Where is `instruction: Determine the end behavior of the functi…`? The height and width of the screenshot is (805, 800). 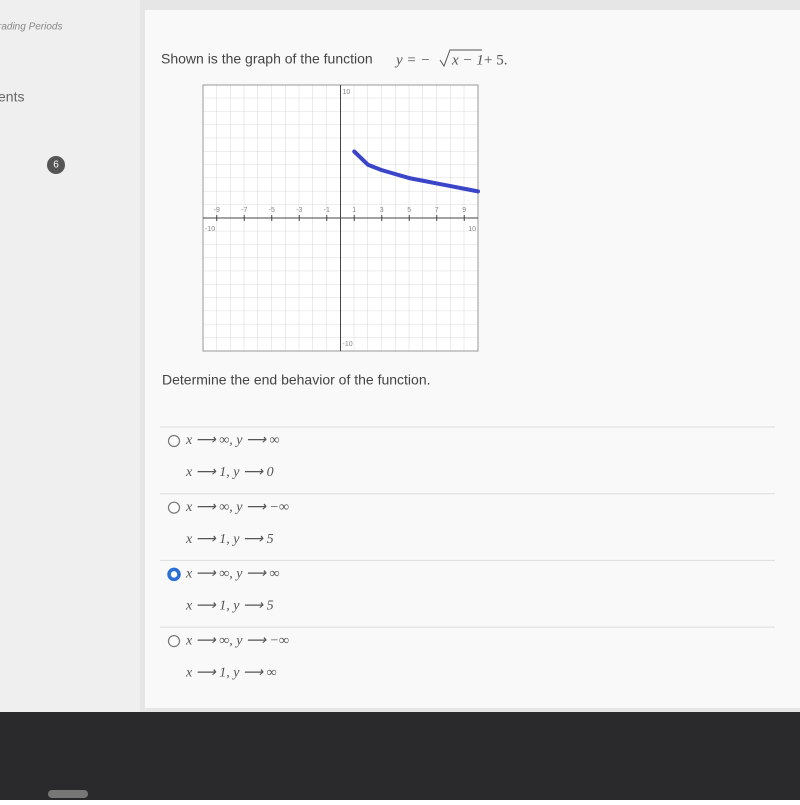 instruction: Determine the end behavior of the functi… is located at coordinates (296, 380).